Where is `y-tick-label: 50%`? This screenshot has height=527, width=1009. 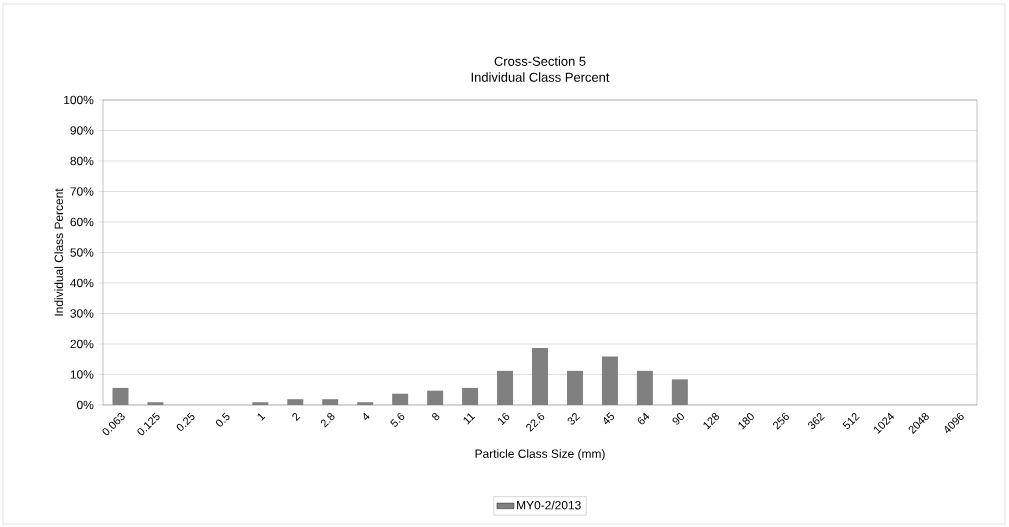
y-tick-label: 50% is located at coordinates (82, 252).